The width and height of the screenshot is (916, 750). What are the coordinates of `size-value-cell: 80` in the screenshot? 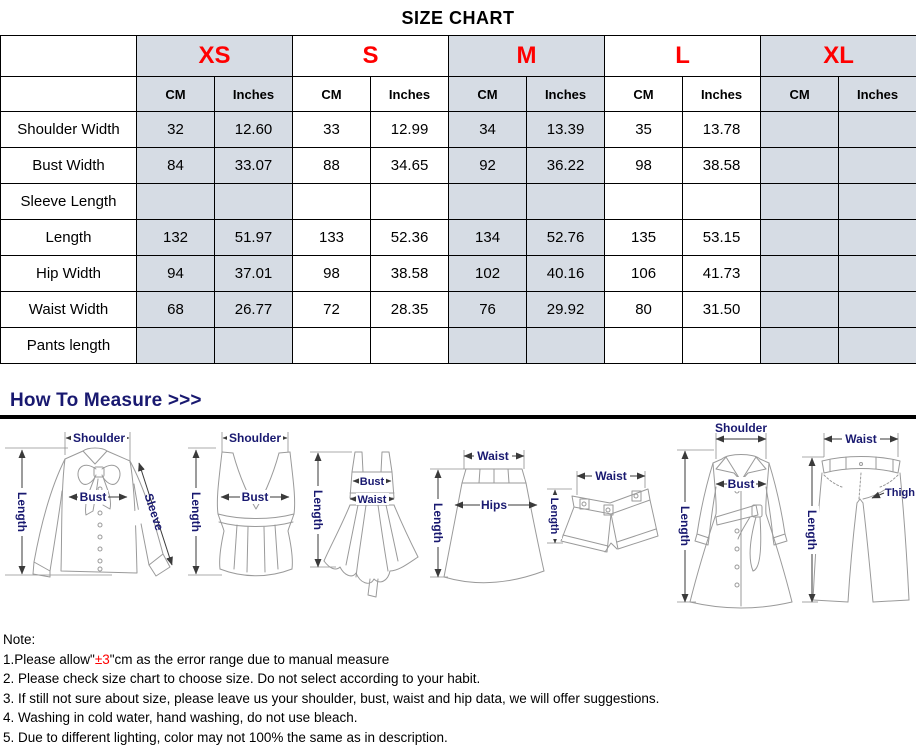 It's located at (644, 309).